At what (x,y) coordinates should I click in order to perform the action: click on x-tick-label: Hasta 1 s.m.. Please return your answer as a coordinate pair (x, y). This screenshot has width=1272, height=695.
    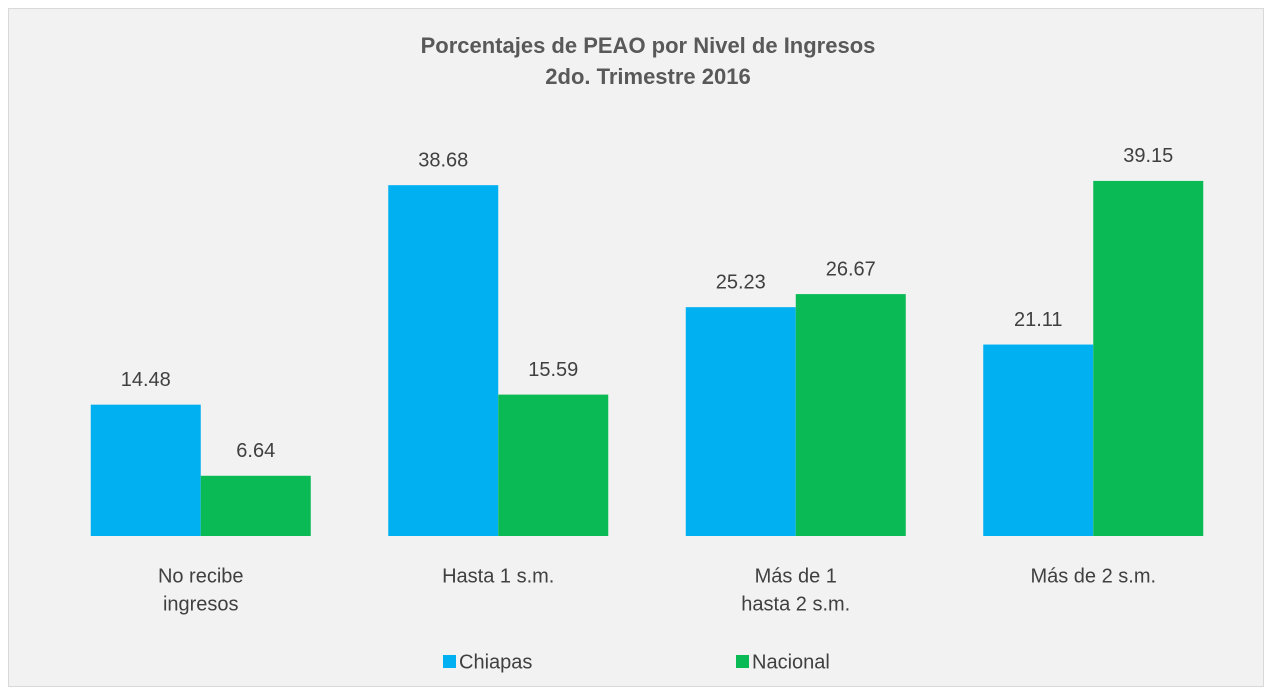
    Looking at the image, I should click on (498, 576).